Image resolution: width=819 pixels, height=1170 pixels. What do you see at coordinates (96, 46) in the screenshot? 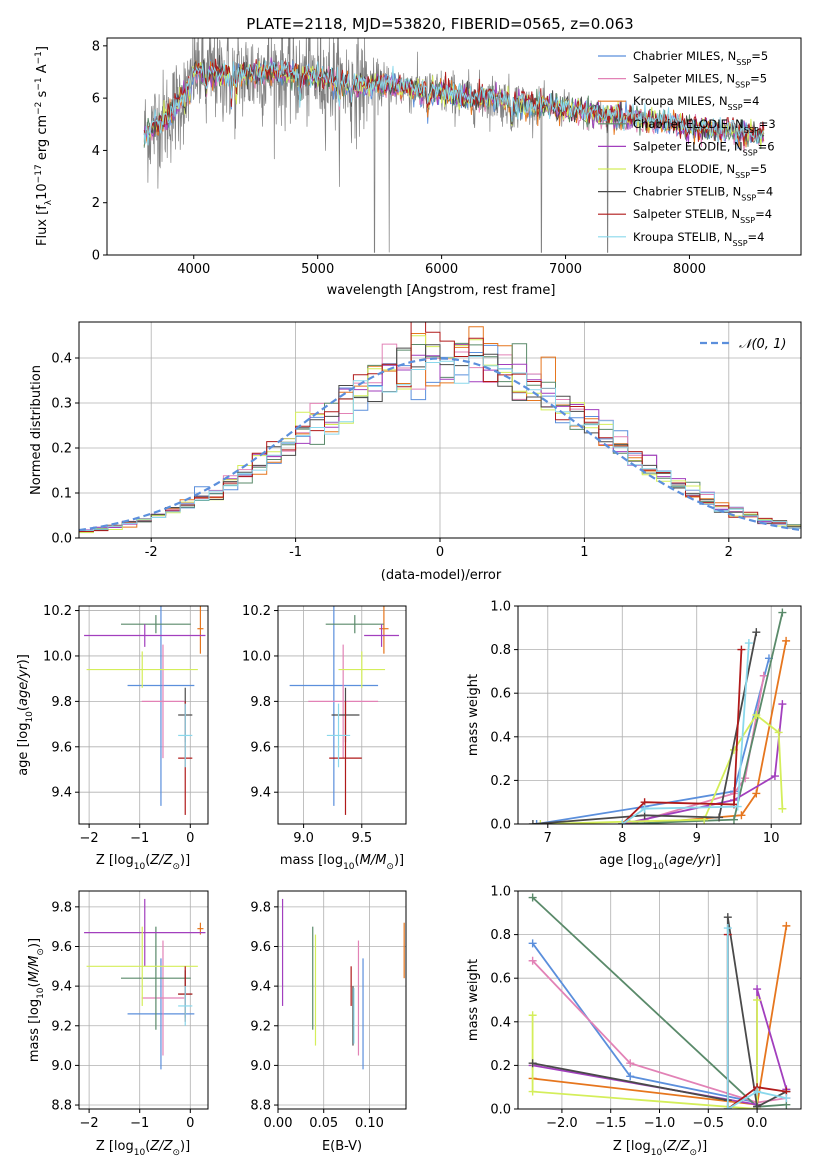
I see `y-tick-label: 8` at bounding box center [96, 46].